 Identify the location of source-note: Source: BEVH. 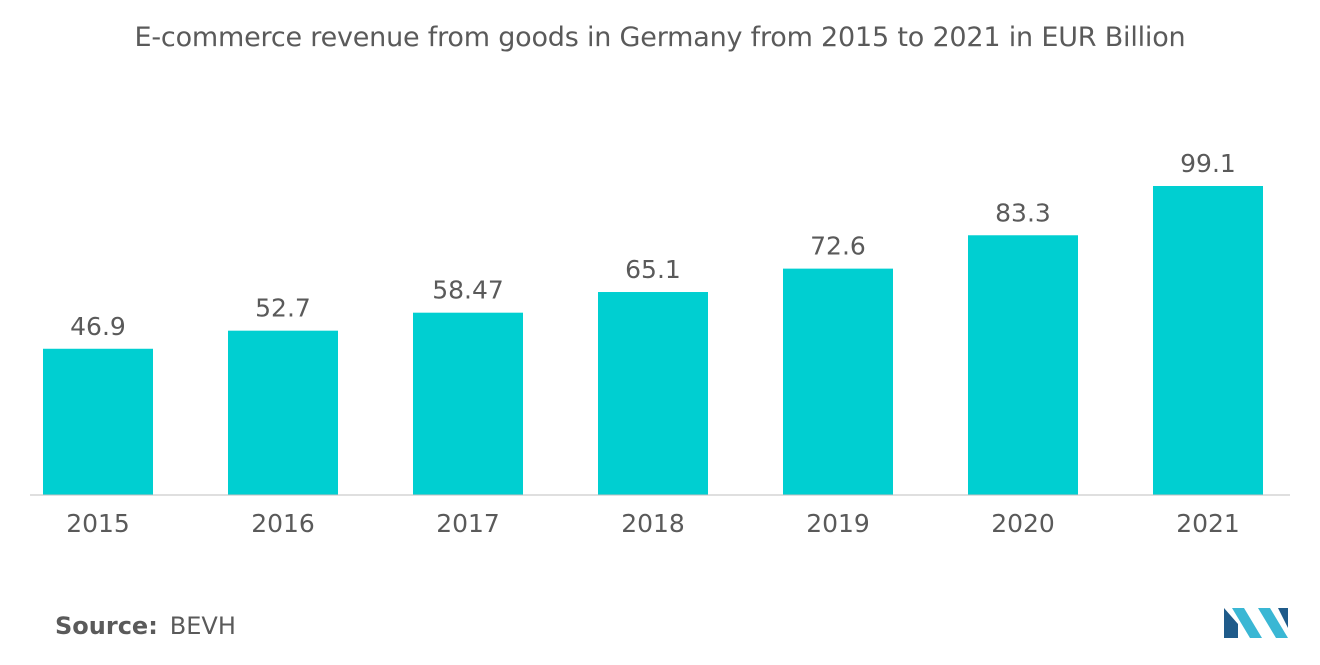
(145, 626).